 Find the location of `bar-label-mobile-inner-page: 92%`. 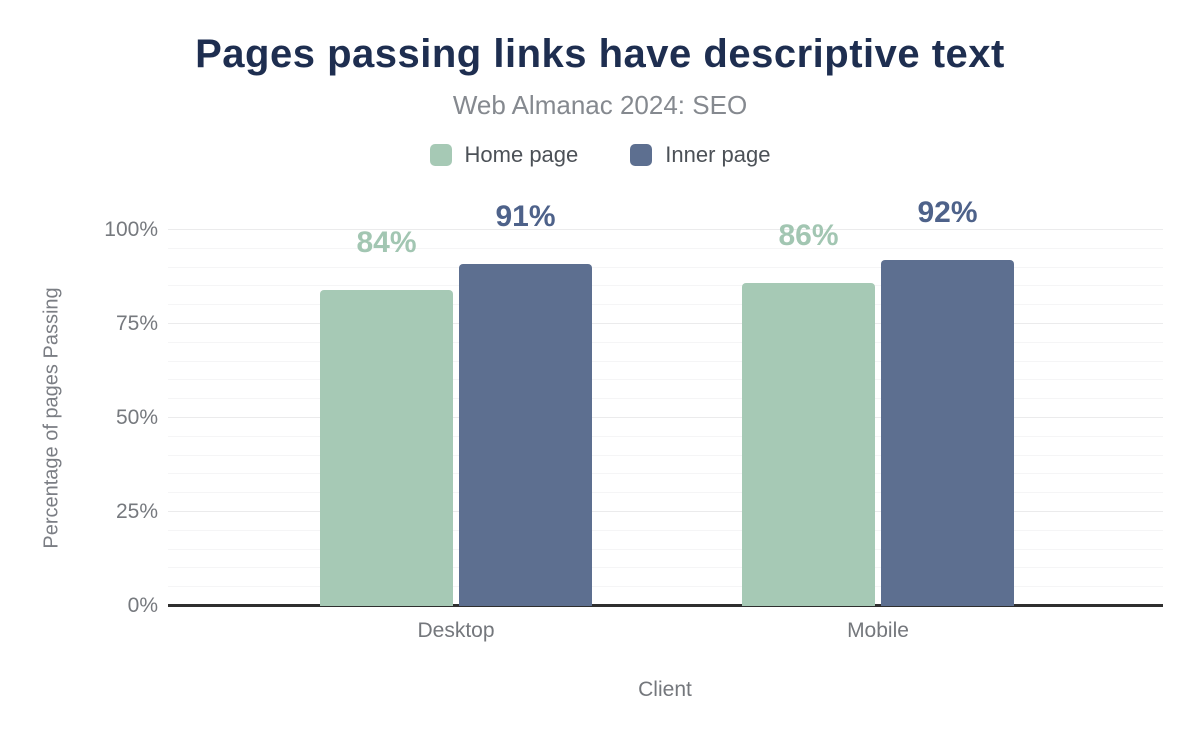

bar-label-mobile-inner-page: 92% is located at coordinates (947, 213).